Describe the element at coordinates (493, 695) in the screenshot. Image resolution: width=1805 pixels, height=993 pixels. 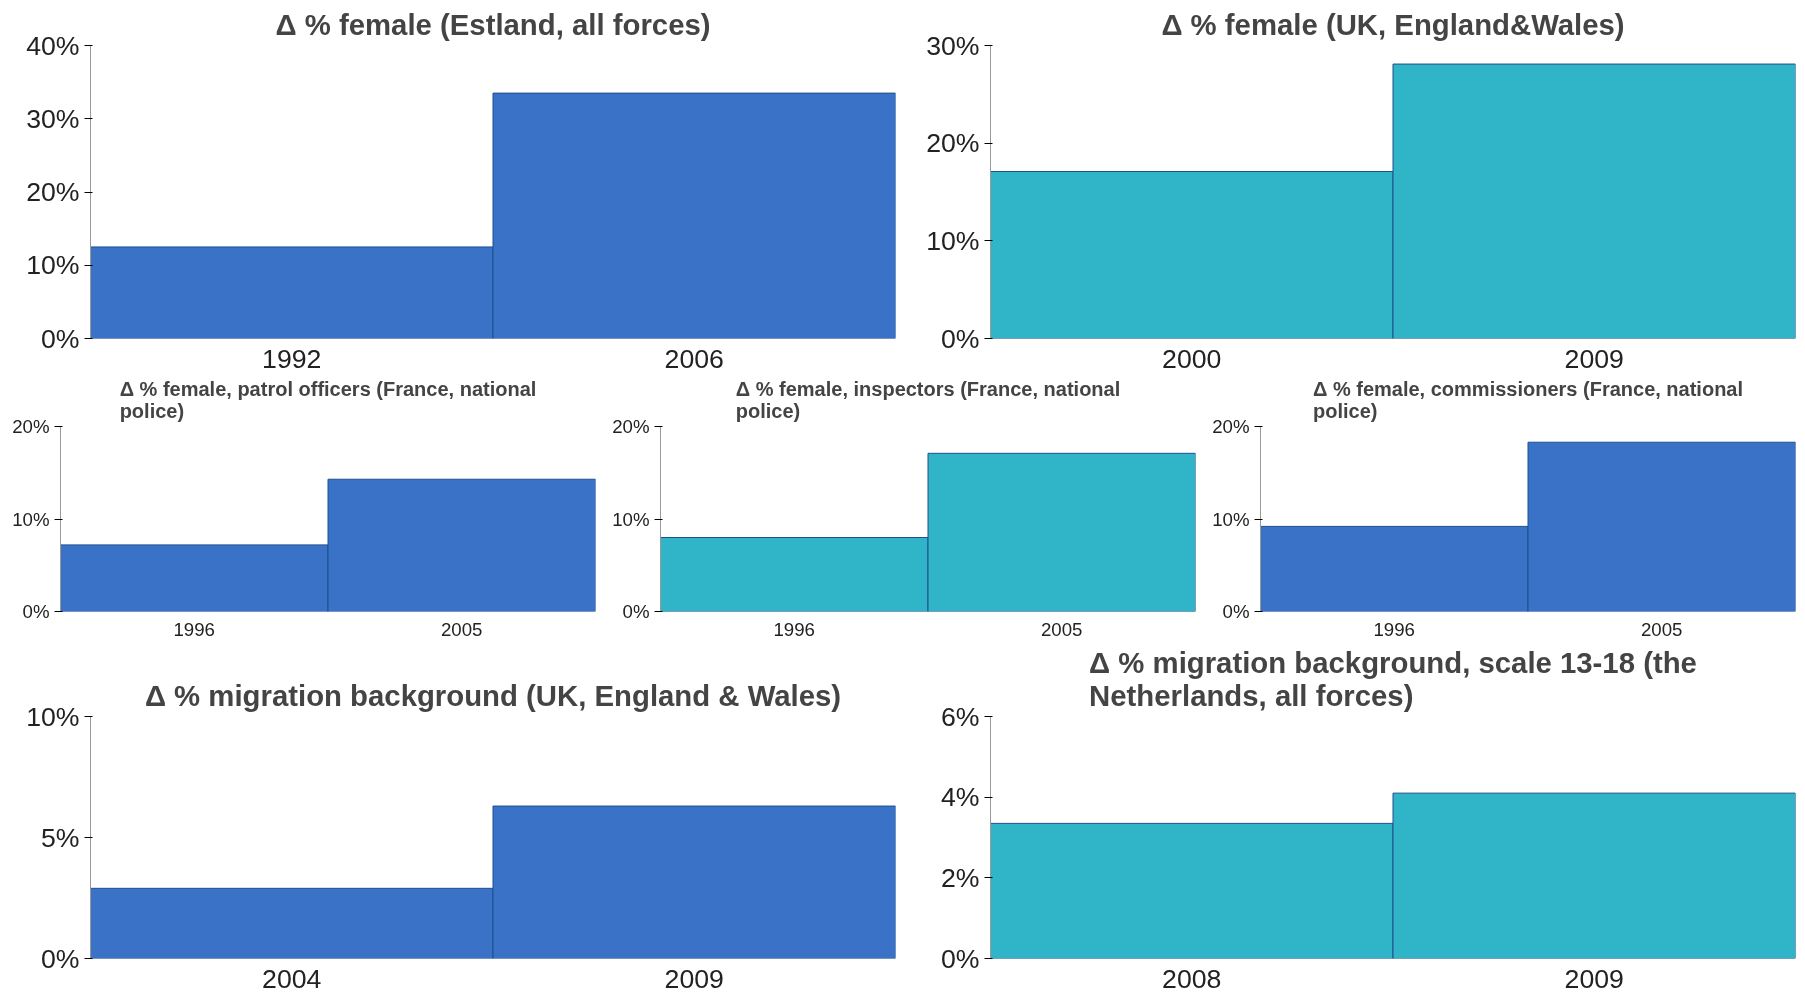
I see `chart-title: Δ % migration background (UK, England & Wales)` at that location.